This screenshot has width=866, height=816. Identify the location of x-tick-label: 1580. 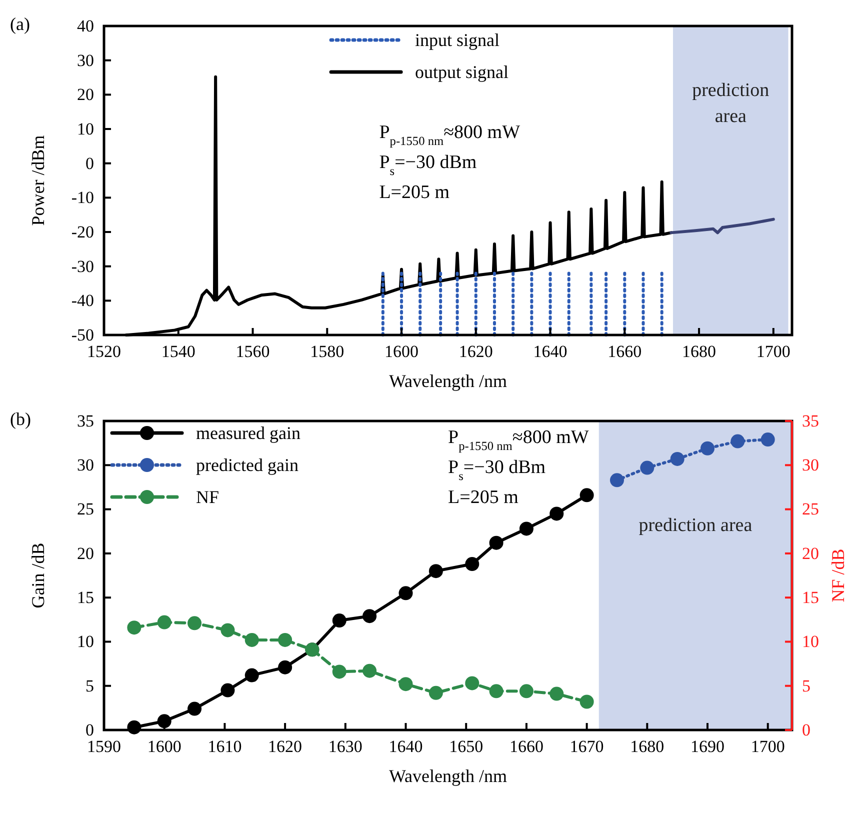
(327, 352).